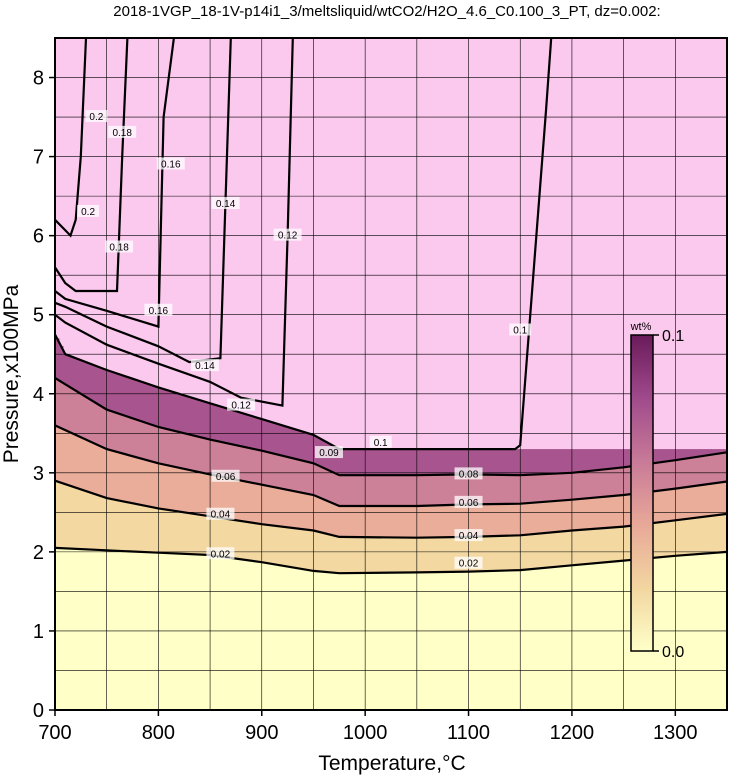  I want to click on contour-label: 0.02, so click(220, 553).